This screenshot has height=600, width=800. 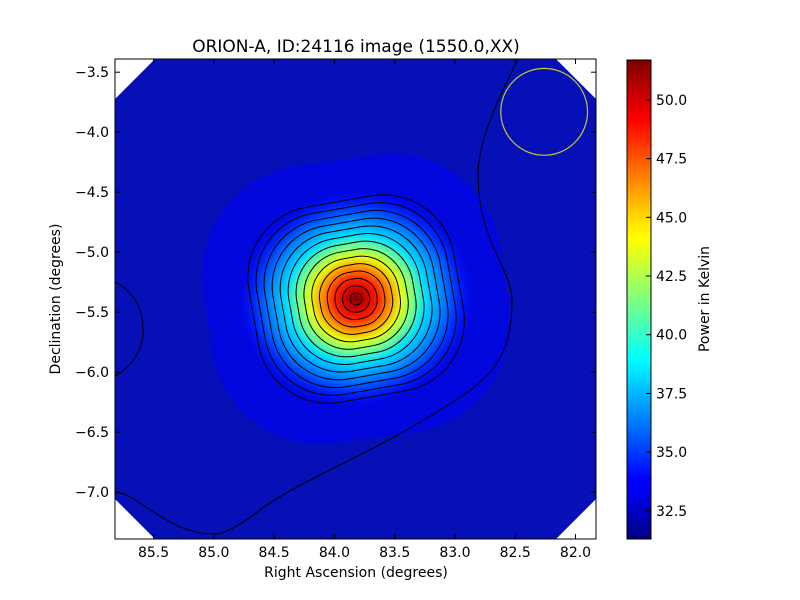 What do you see at coordinates (671, 336) in the screenshot?
I see `colorbar-tick-label: 40.0` at bounding box center [671, 336].